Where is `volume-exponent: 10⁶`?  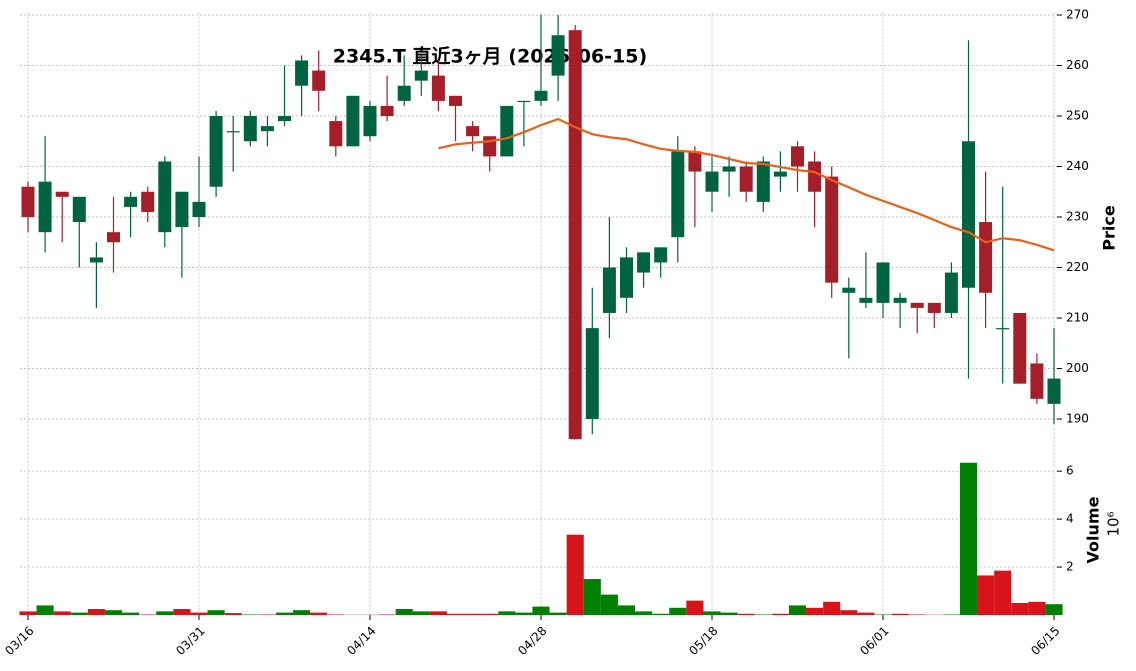
volume-exponent: 10⁶ is located at coordinates (1114, 523).